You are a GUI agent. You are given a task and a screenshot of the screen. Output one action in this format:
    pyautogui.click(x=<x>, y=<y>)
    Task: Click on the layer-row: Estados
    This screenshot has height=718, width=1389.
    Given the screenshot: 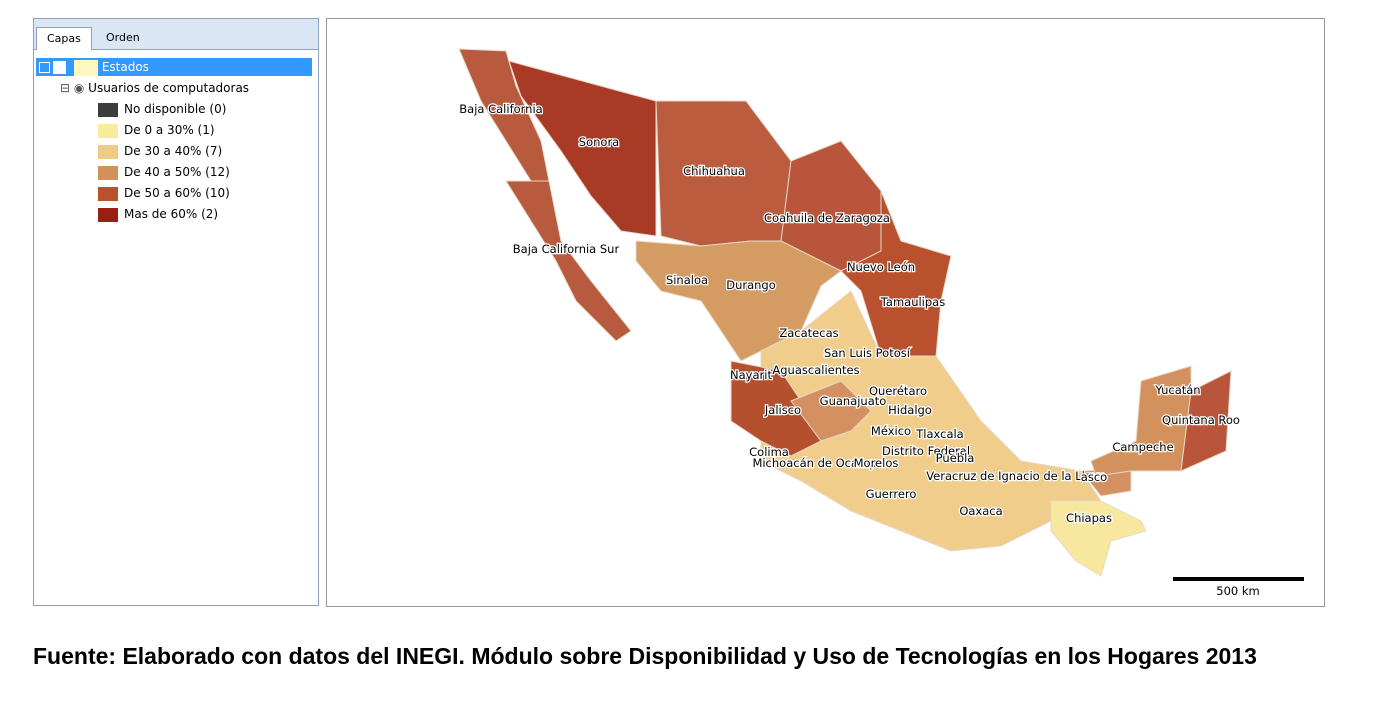 What is the action you would take?
    pyautogui.click(x=174, y=67)
    